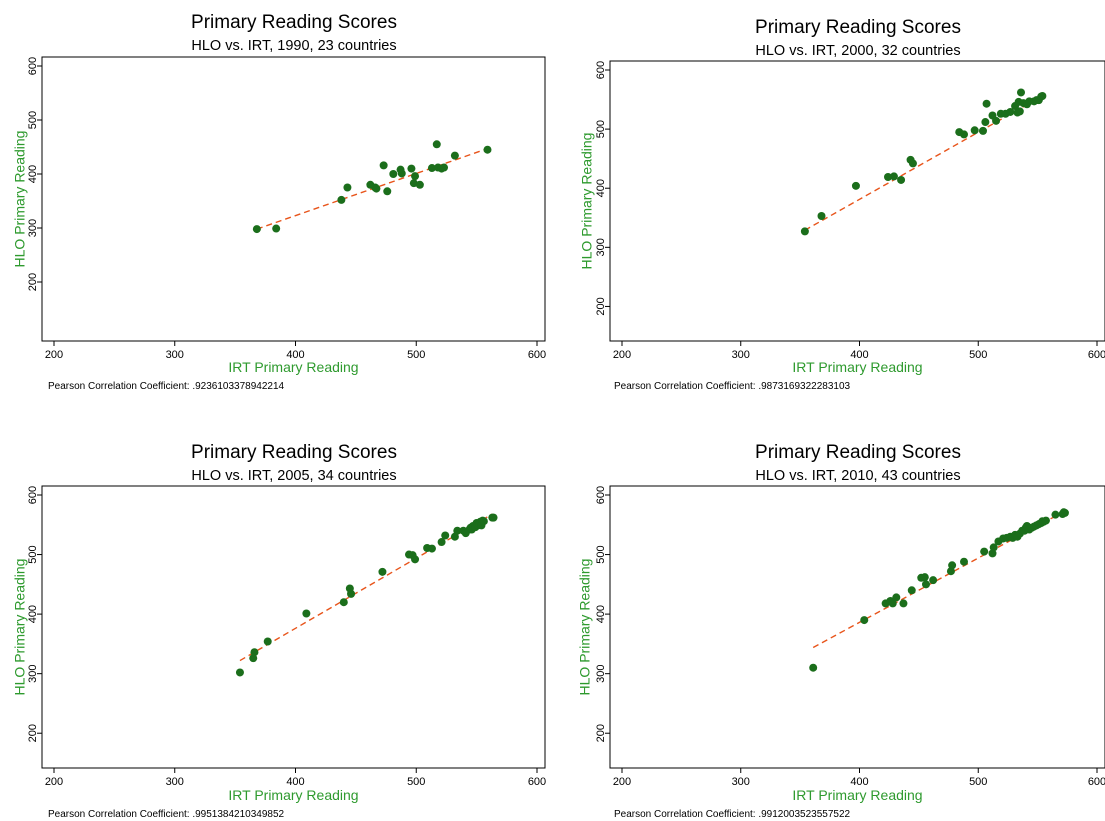 The width and height of the screenshot is (1105, 821). What do you see at coordinates (293, 476) in the screenshot?
I see `chart-subtitle: HLO vs. IRT, 2005, 34 countries` at bounding box center [293, 476].